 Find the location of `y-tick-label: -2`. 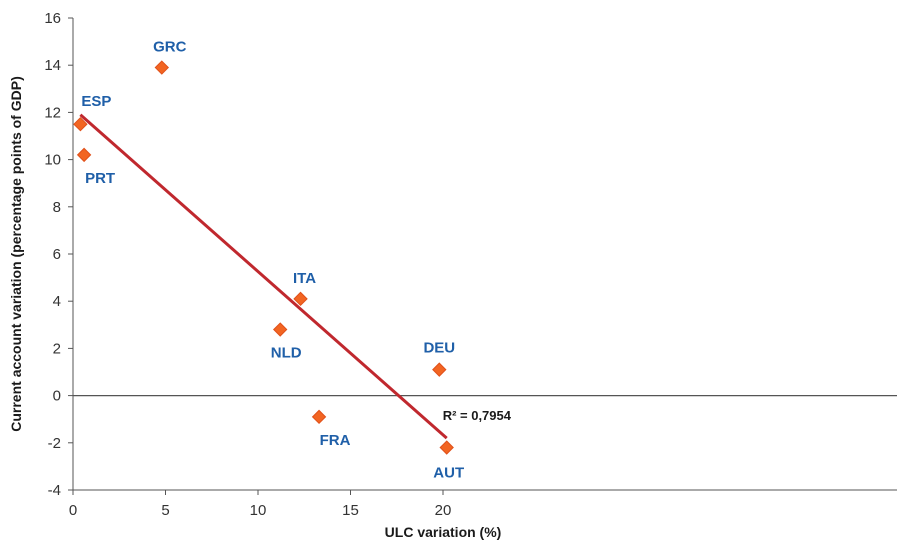

y-tick-label: -2 is located at coordinates (54, 443).